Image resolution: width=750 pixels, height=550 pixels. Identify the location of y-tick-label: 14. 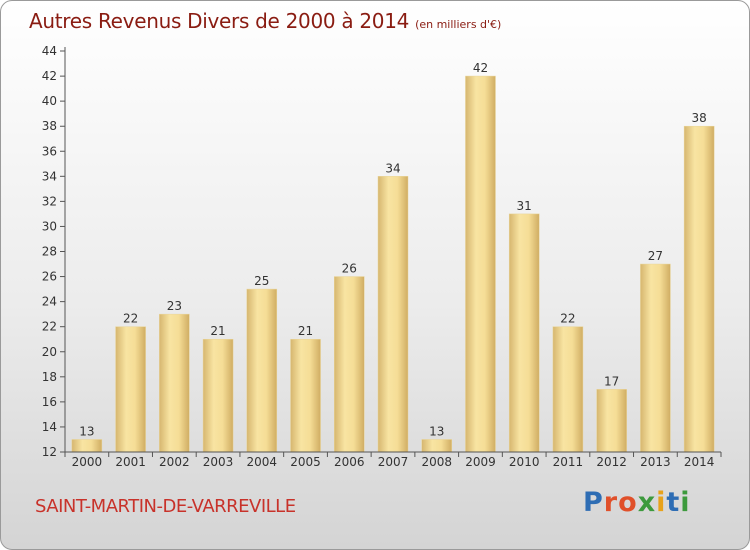
(49, 427).